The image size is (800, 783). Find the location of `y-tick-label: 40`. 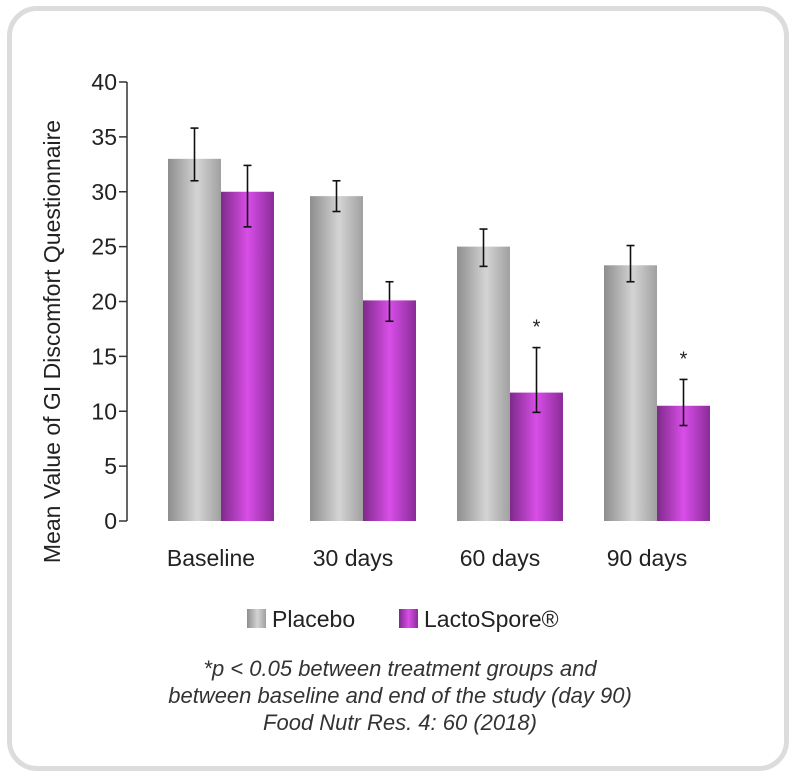

y-tick-label: 40 is located at coordinates (104, 82).